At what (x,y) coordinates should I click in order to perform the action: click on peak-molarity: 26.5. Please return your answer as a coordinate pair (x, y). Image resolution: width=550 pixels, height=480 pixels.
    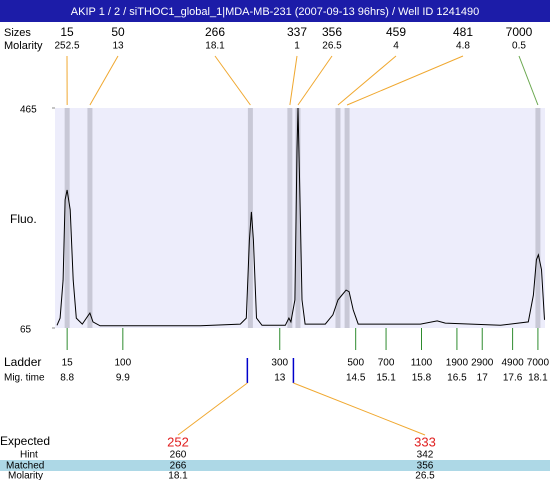
    Looking at the image, I should click on (332, 46).